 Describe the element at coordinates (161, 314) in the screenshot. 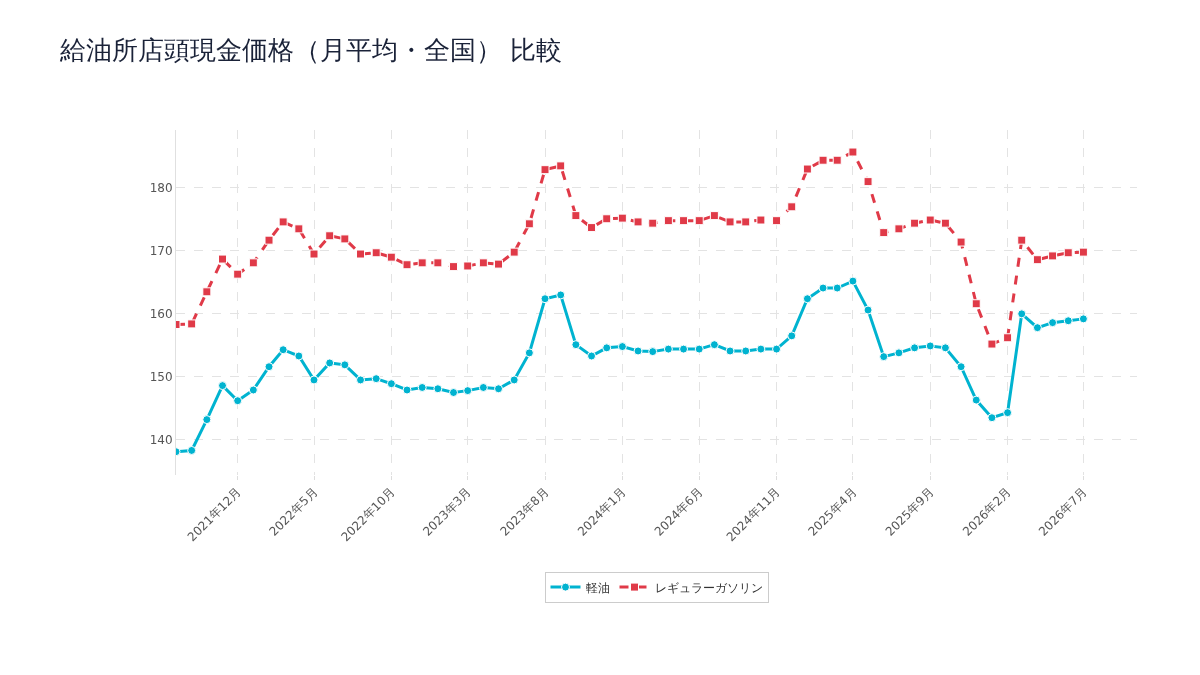

I see `y-tick-label: 160` at that location.